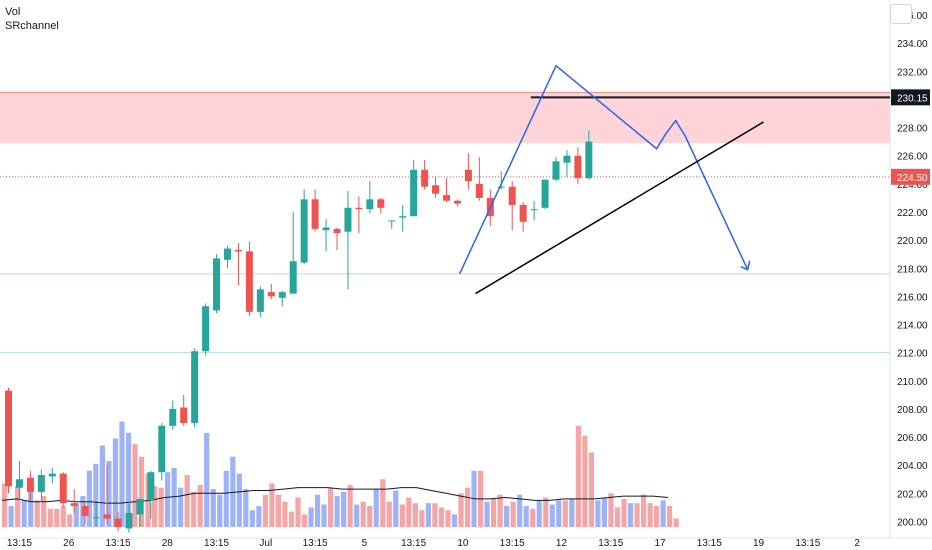 The width and height of the screenshot is (932, 550). I want to click on last-price-label-text: 224.50, so click(912, 178).